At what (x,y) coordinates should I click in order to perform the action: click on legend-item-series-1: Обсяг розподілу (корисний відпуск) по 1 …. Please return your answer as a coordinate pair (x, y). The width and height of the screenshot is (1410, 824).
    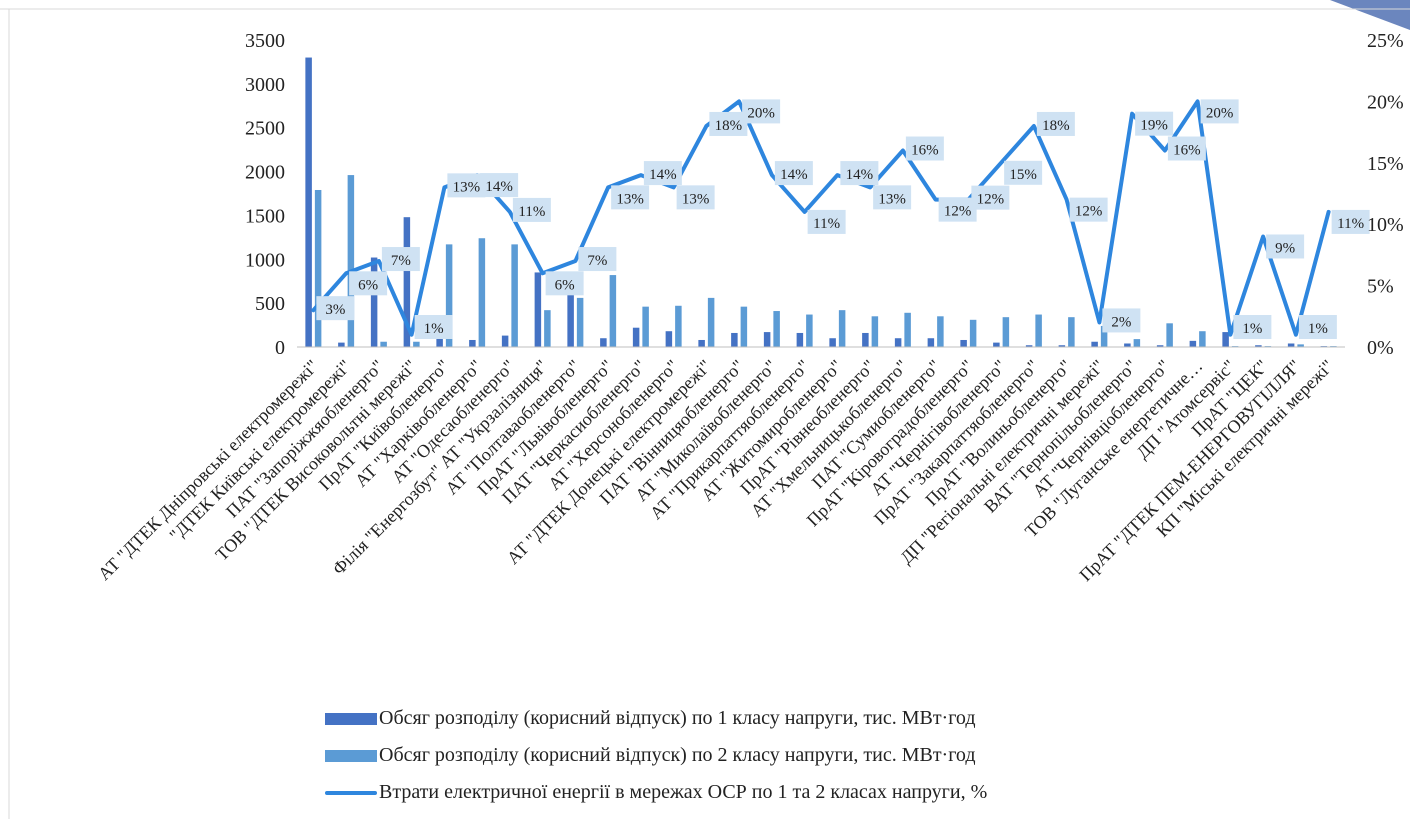
    Looking at the image, I should click on (656, 718).